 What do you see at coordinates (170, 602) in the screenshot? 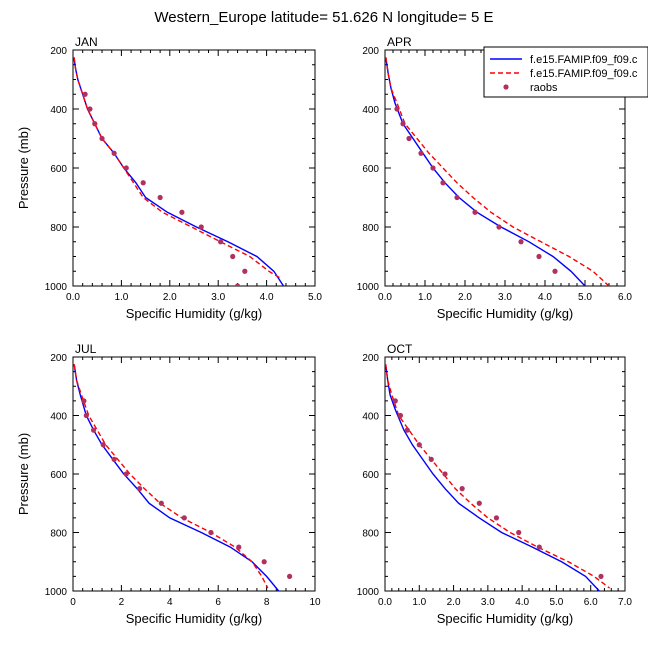
I see `x-tick-label: 4` at bounding box center [170, 602].